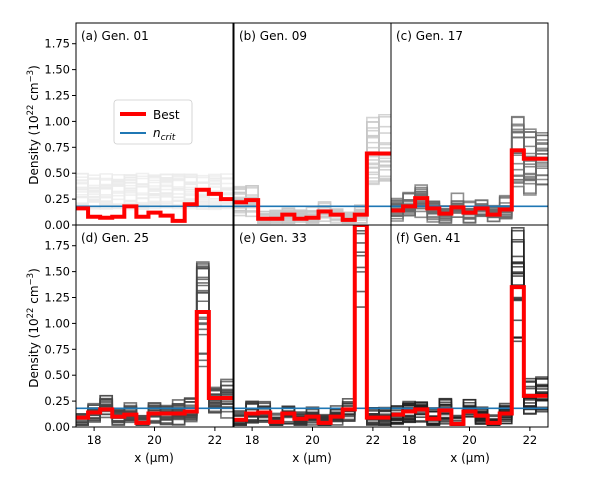  I want to click on legend-best-label: Best, so click(166, 115).